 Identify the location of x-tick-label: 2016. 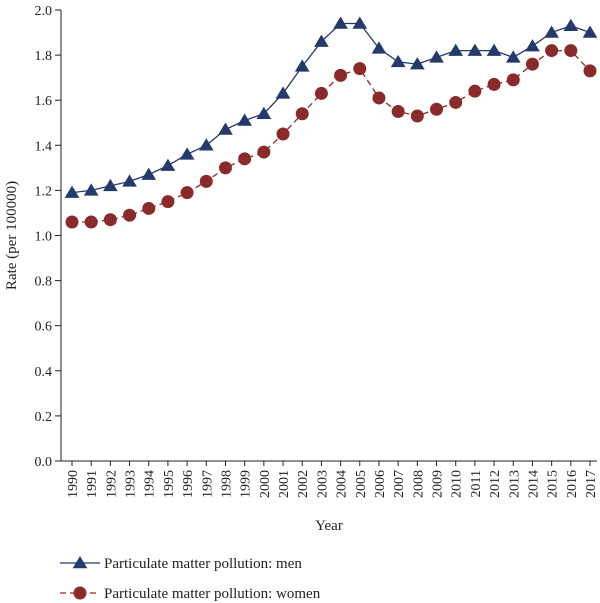
(572, 484).